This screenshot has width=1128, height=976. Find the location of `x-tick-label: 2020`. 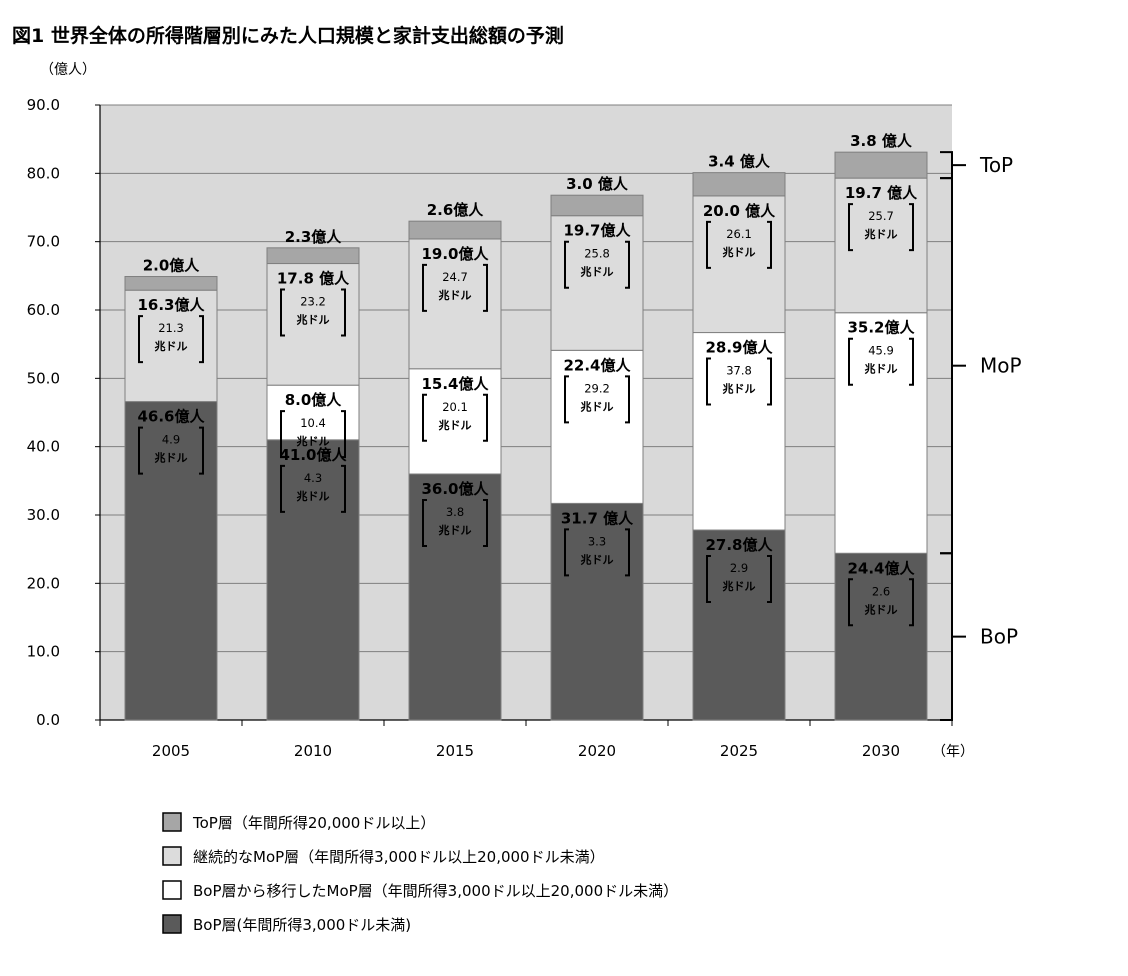

x-tick-label: 2020 is located at coordinates (597, 751).